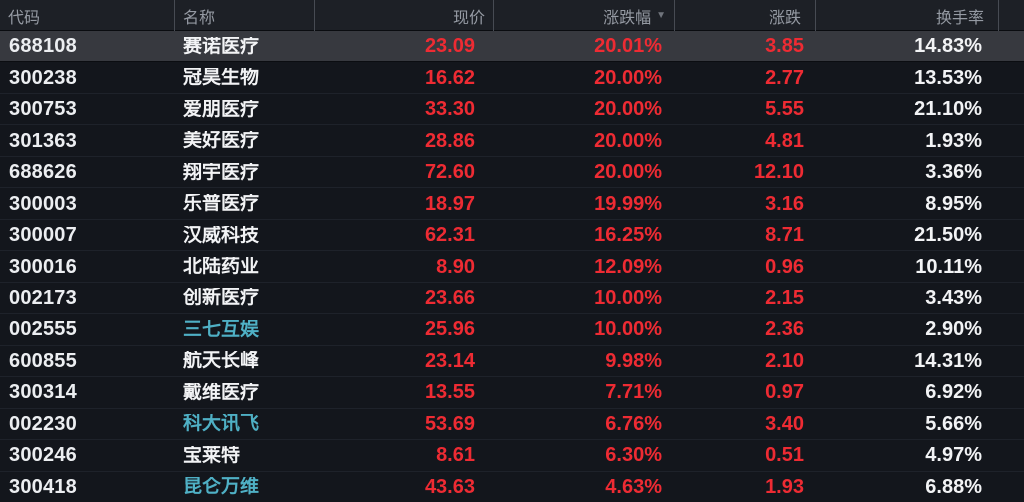 This screenshot has height=502, width=1024. Describe the element at coordinates (628, 266) in the screenshot. I see `stock-change-pct: 12.09%` at that location.